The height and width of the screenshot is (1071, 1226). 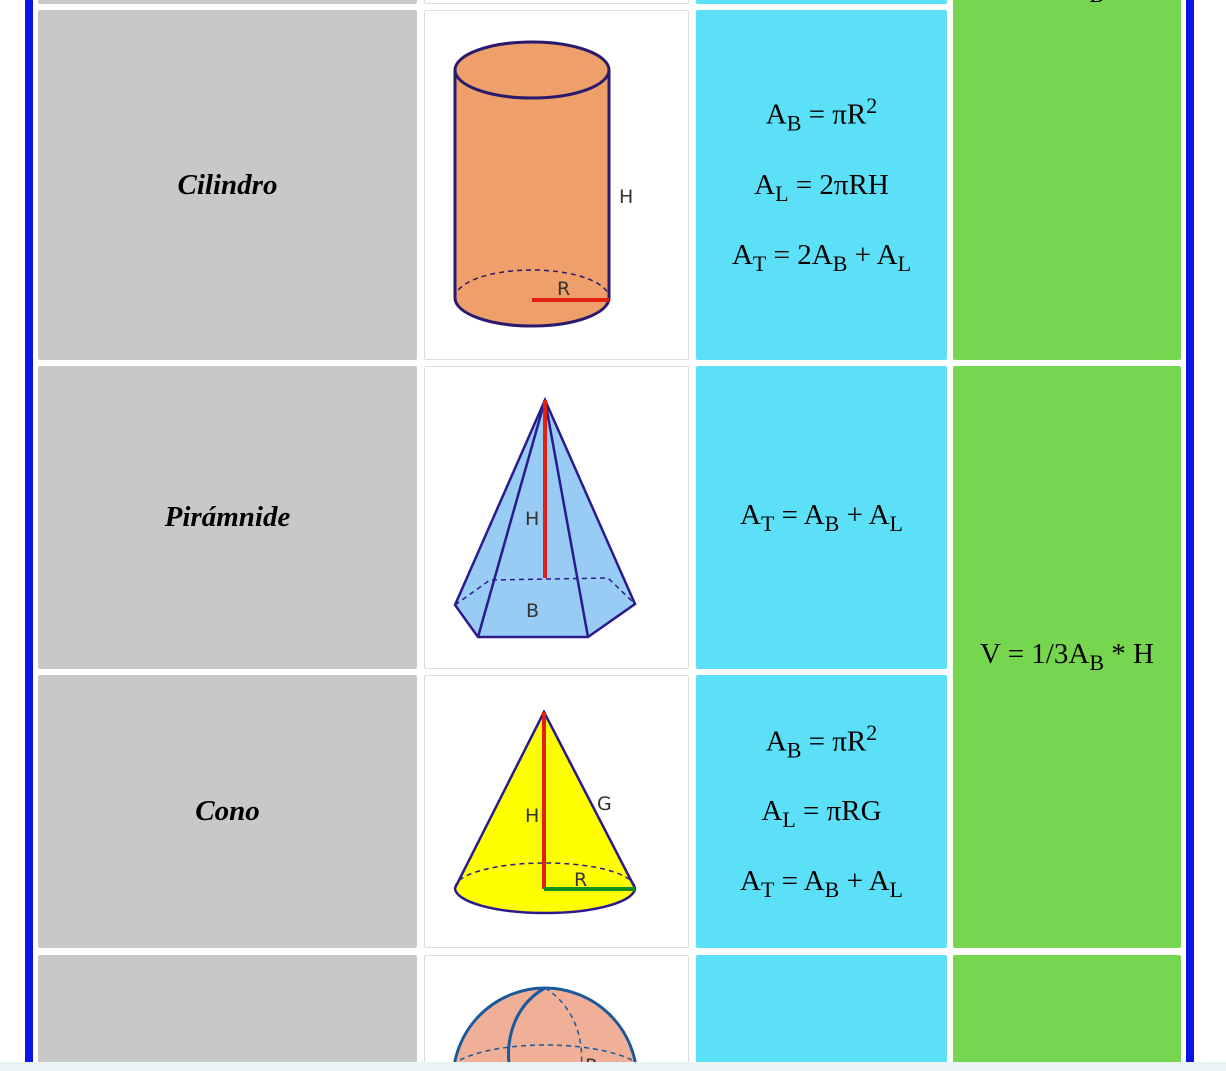 I want to click on figure-label: G, so click(x=604, y=804).